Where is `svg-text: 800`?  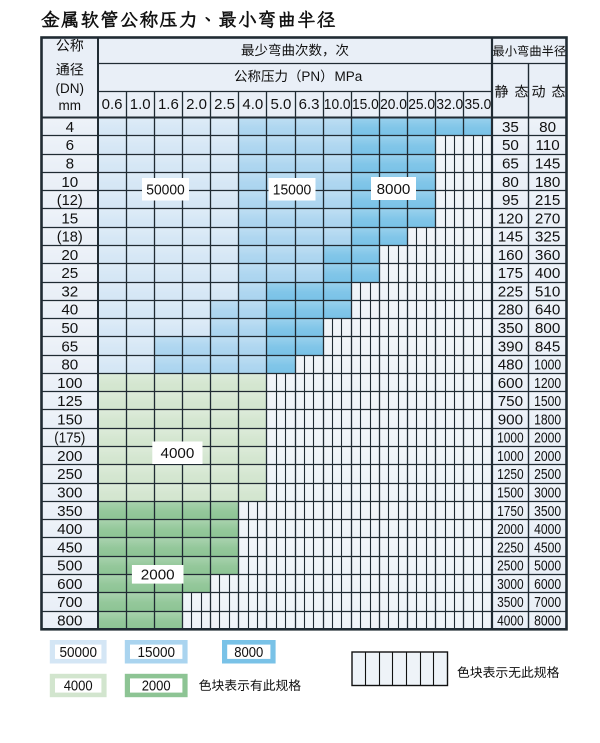 svg-text: 800 is located at coordinates (69, 621).